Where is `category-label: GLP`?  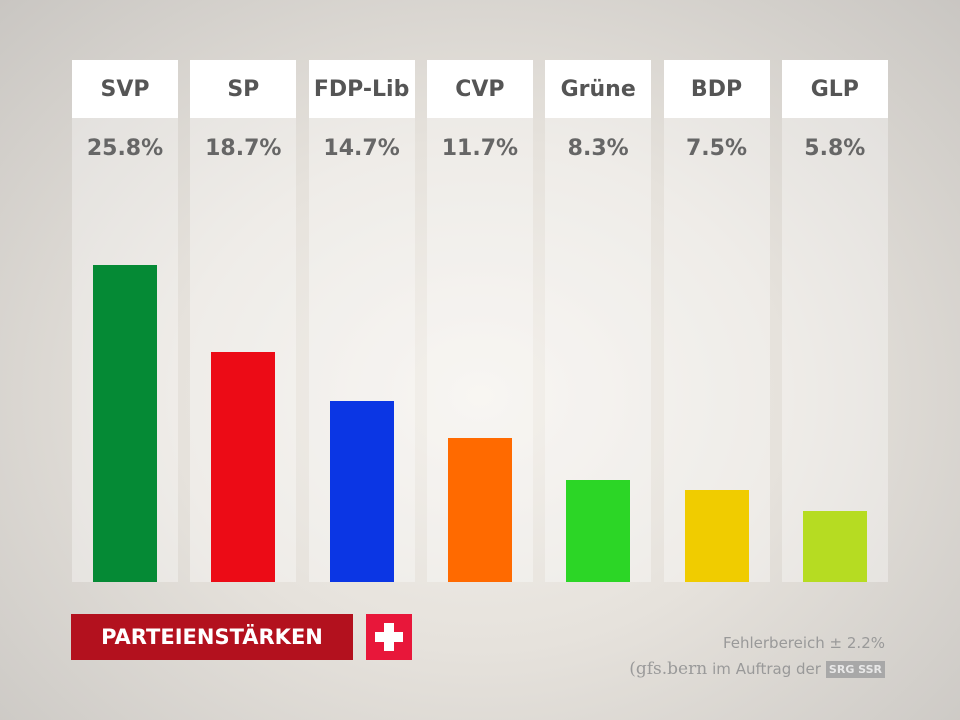 category-label: GLP is located at coordinates (834, 89).